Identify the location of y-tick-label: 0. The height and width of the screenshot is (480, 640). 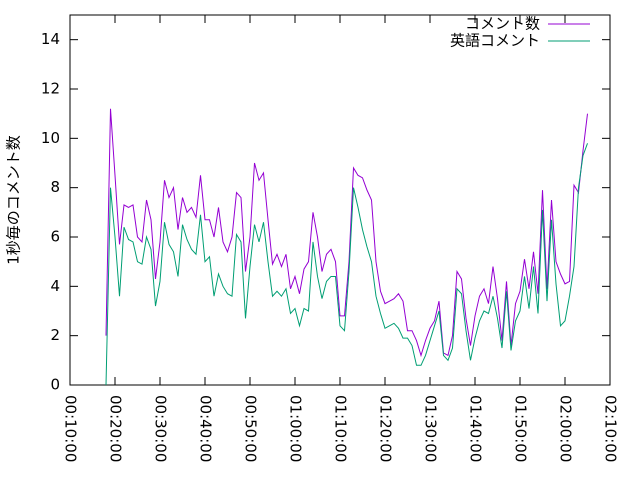
(55, 385).